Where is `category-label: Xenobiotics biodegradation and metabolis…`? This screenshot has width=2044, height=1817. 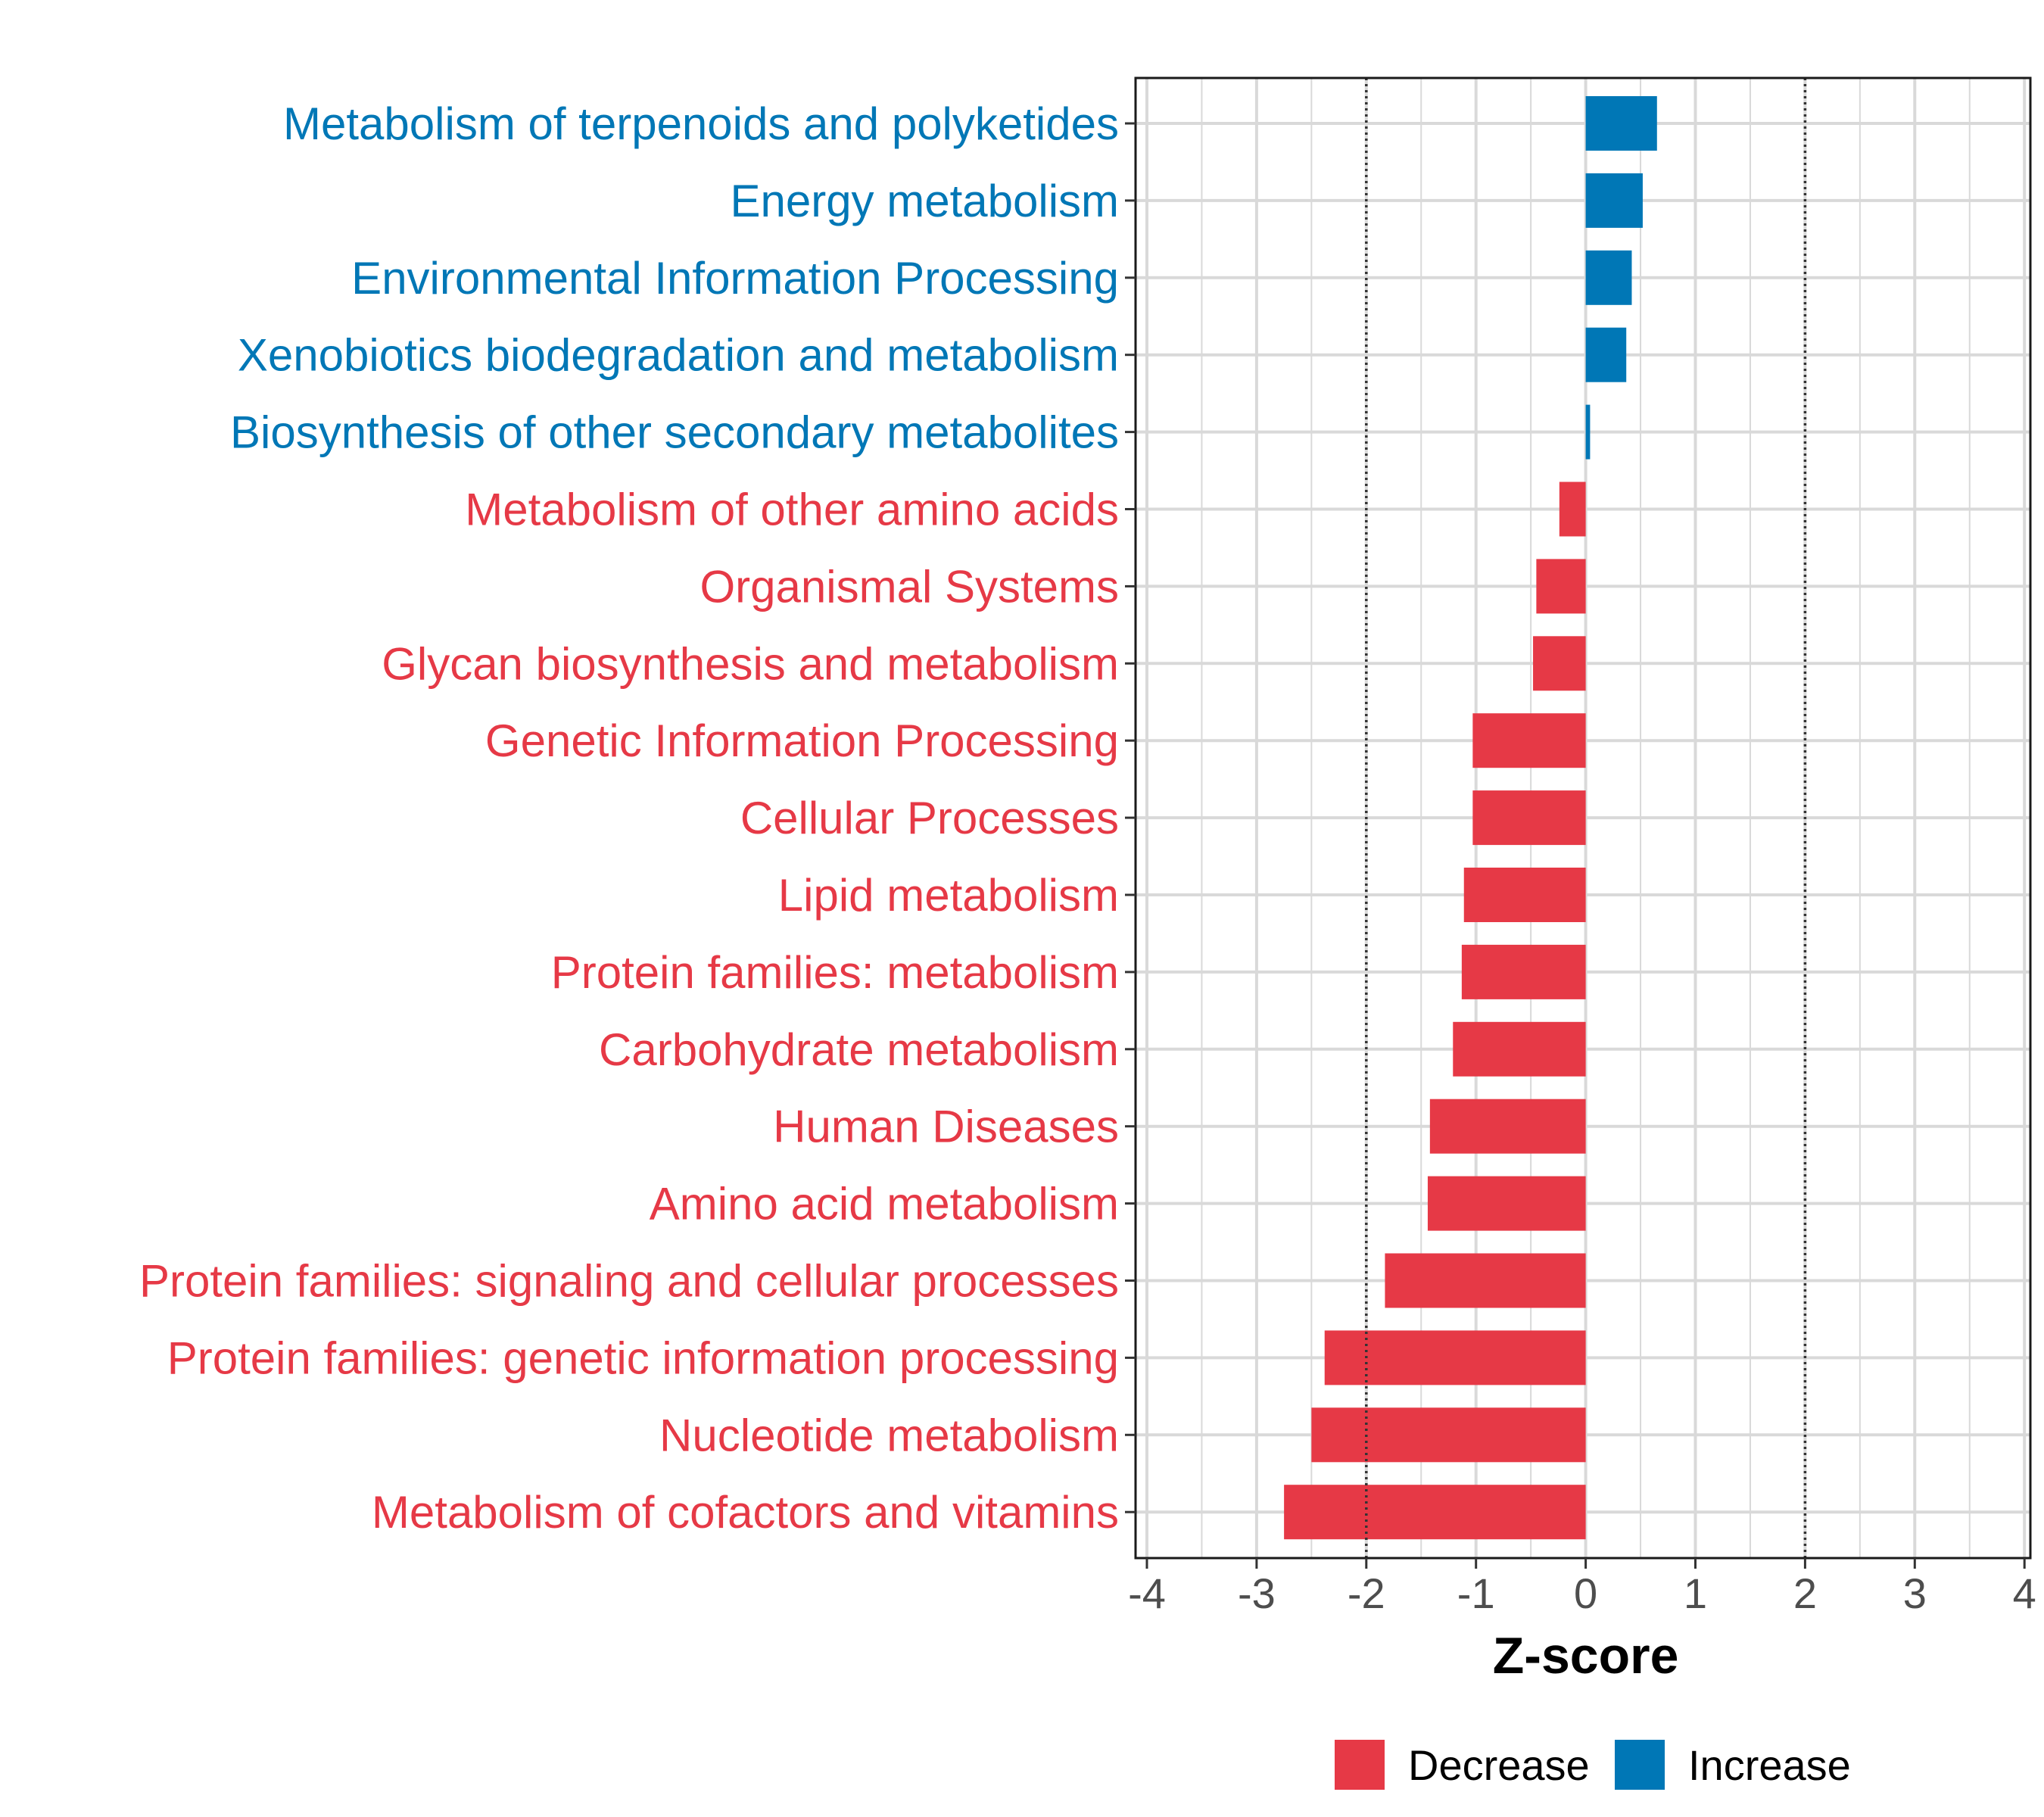 category-label: Xenobiotics biodegradation and metabolis… is located at coordinates (678, 355).